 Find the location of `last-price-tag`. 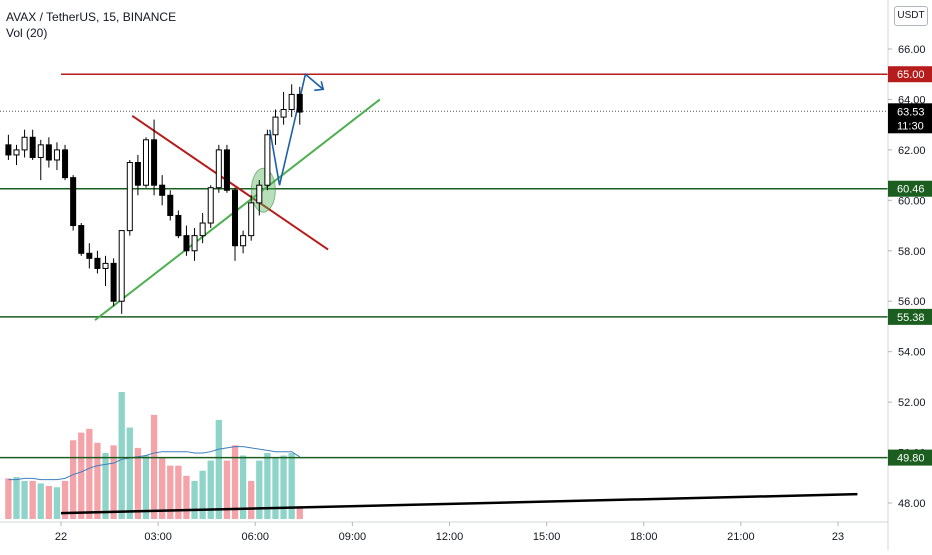

last-price-tag is located at coordinates (910, 118).